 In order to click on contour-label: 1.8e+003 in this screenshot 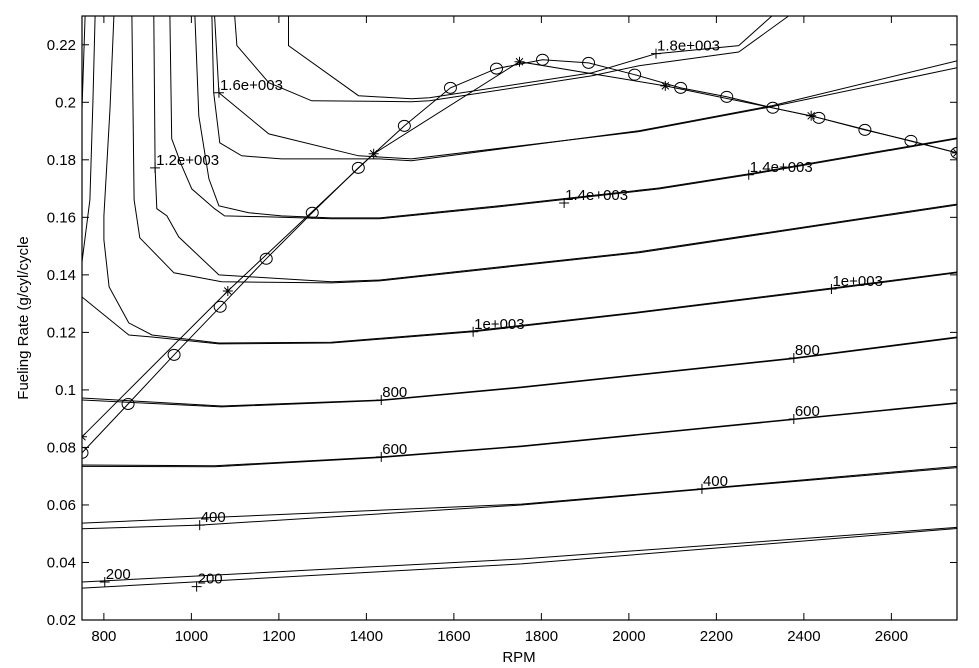, I will do `click(688, 46)`.